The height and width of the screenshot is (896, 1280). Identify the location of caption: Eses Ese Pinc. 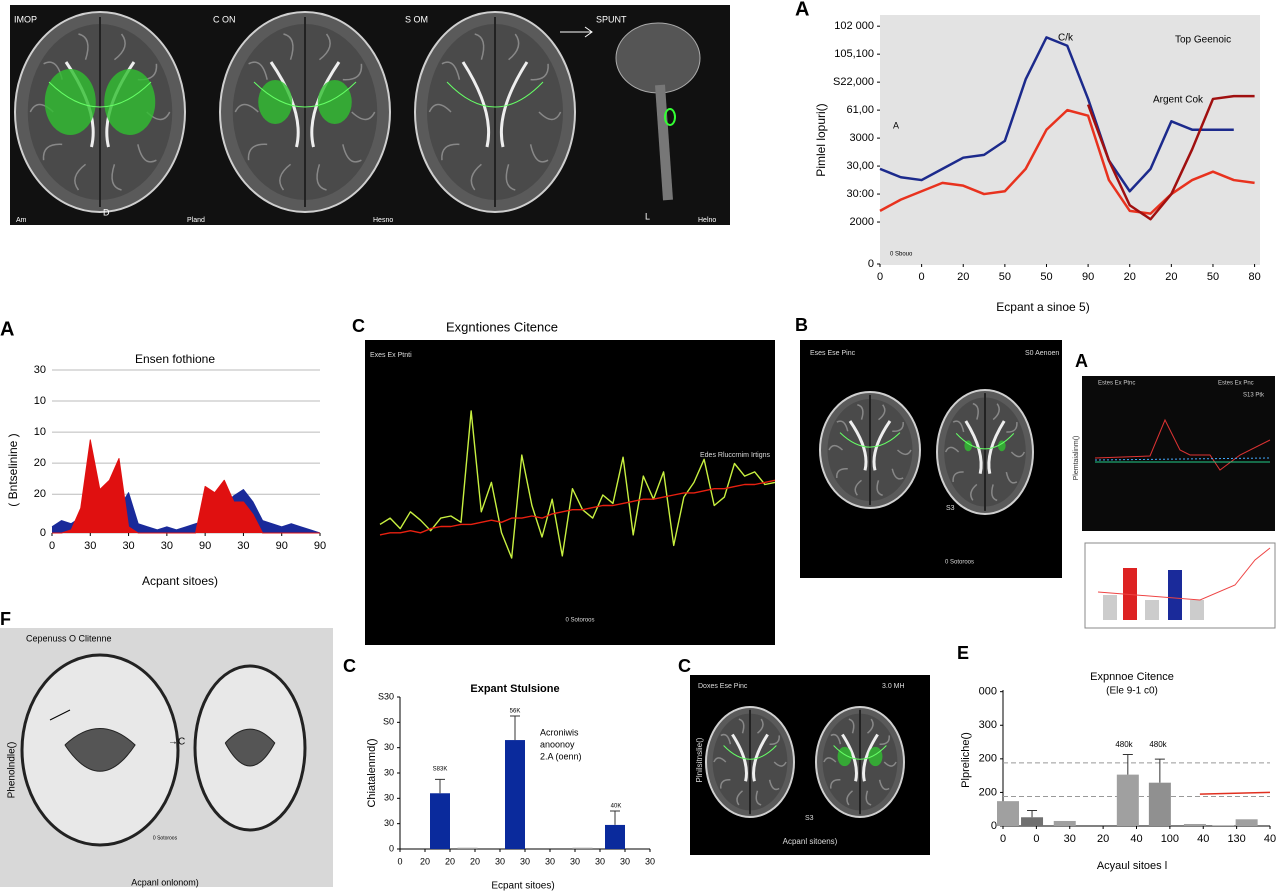
(833, 353).